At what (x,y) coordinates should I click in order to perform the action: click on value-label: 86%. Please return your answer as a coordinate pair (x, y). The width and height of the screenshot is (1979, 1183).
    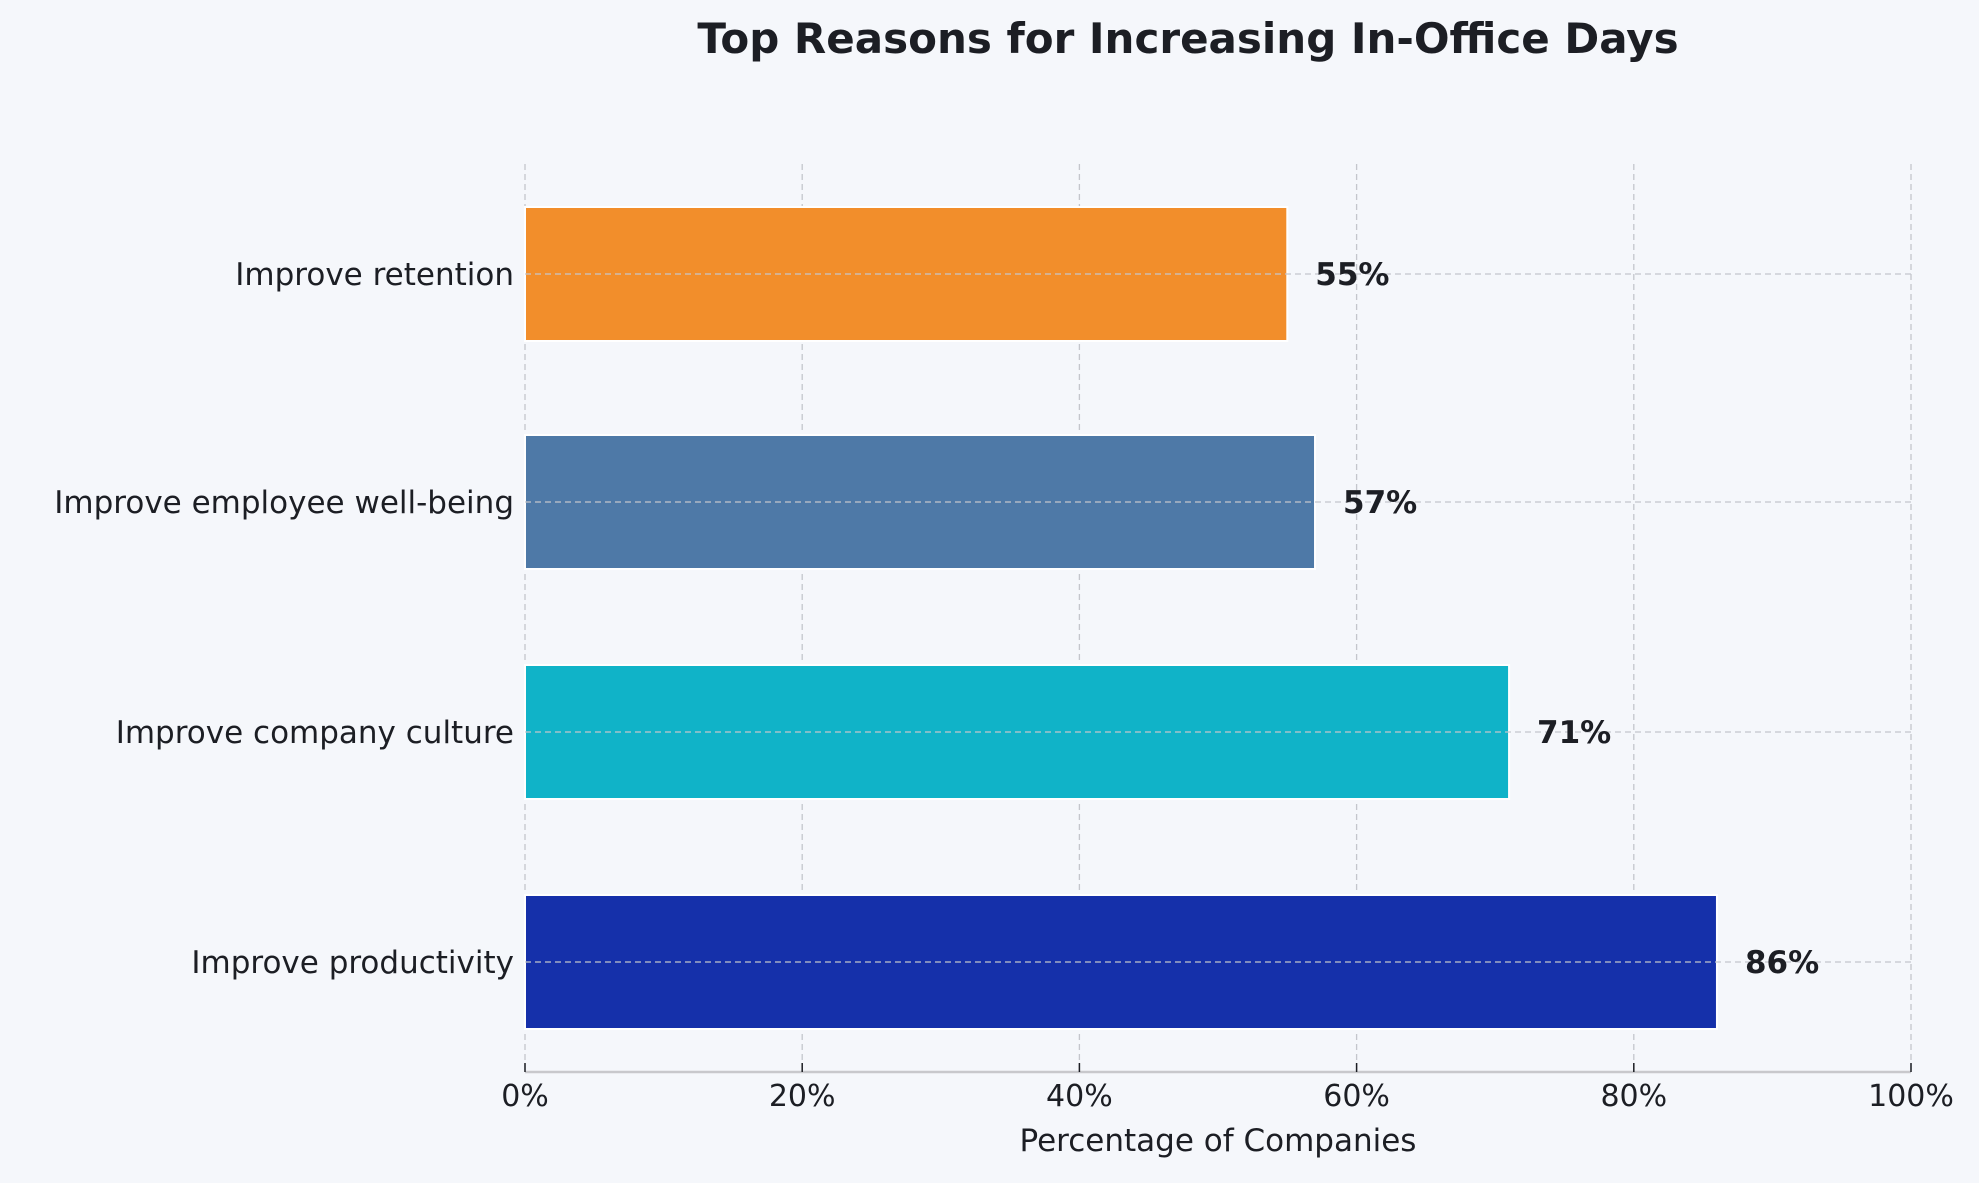
    Looking at the image, I should click on (1782, 963).